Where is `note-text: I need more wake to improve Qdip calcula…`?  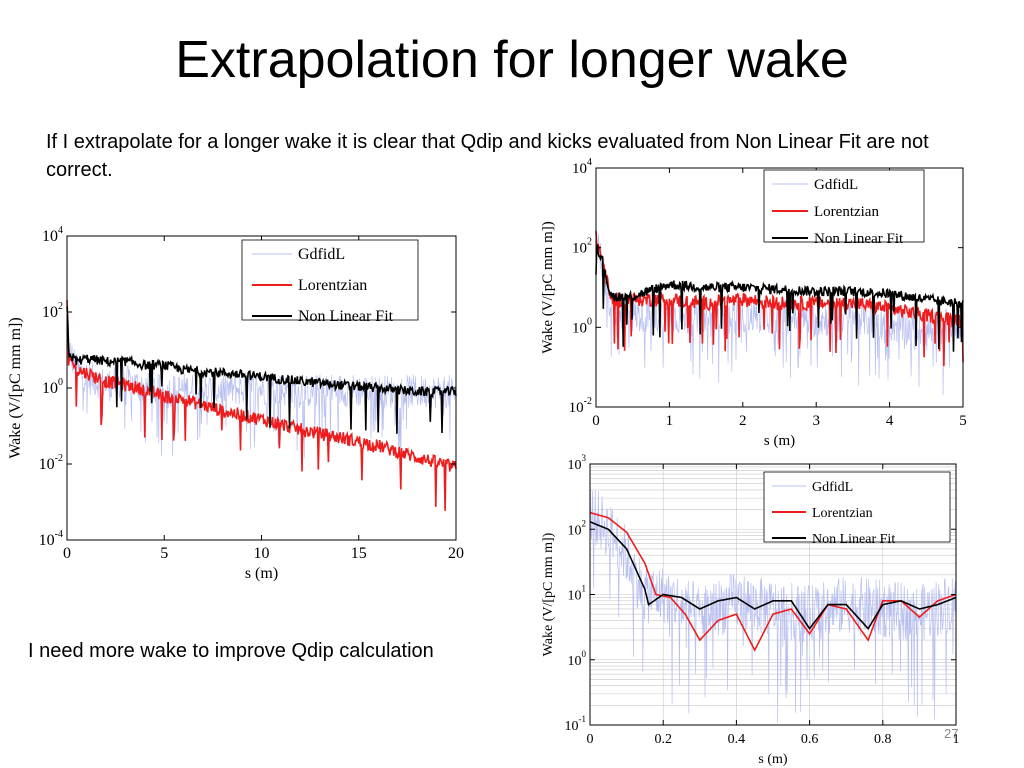 note-text: I need more wake to improve Qdip calcula… is located at coordinates (231, 651).